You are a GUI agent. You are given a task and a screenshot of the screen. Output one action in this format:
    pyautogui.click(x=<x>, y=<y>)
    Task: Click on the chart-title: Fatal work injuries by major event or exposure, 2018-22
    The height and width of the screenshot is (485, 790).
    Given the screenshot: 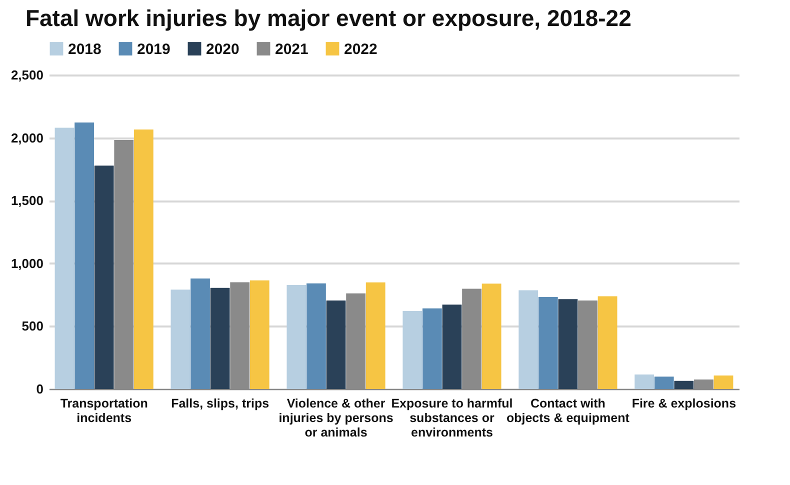 What is the action you would take?
    pyautogui.click(x=328, y=18)
    